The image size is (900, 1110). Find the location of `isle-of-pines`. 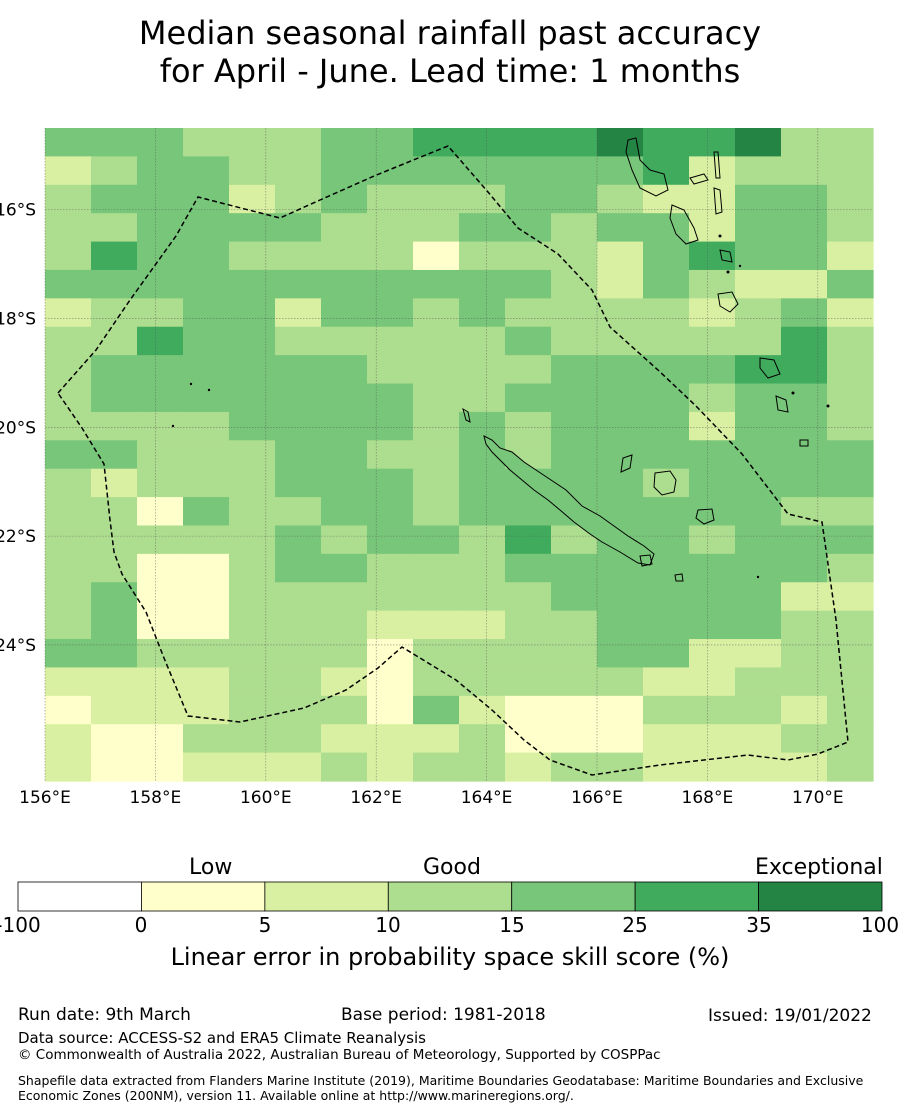

isle-of-pines is located at coordinates (646, 560).